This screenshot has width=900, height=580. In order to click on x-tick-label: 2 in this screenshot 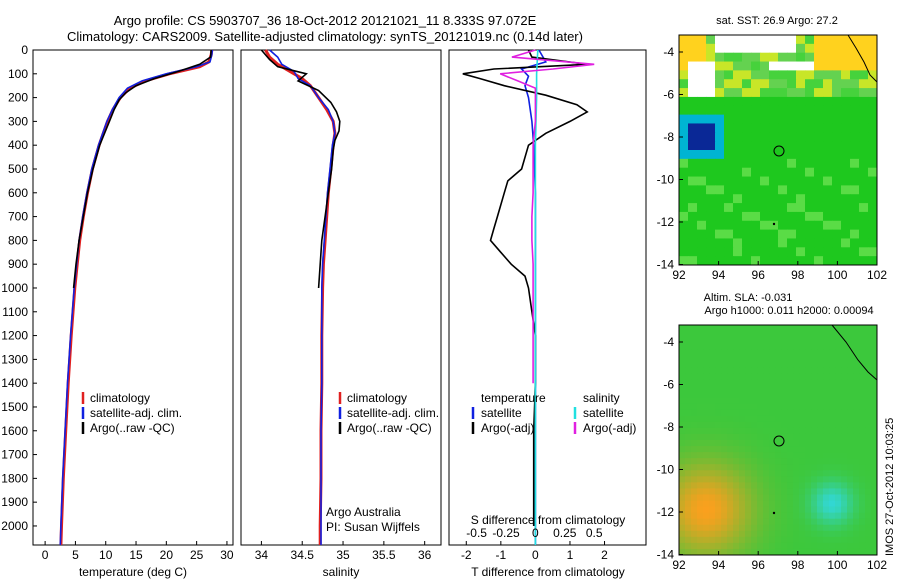, I will do `click(604, 555)`.